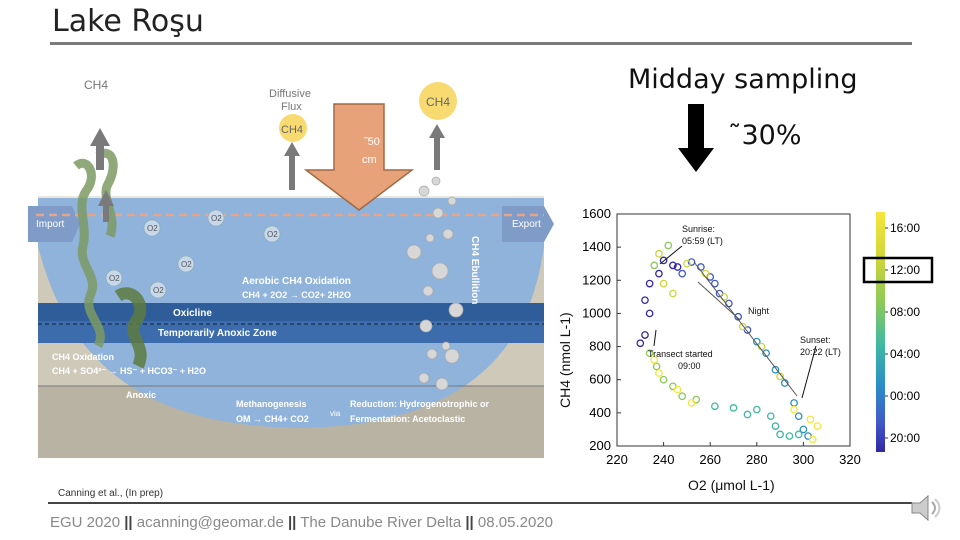 This screenshot has height=540, width=960. What do you see at coordinates (435, 283) in the screenshot?
I see `ebullition-bubbles` at bounding box center [435, 283].